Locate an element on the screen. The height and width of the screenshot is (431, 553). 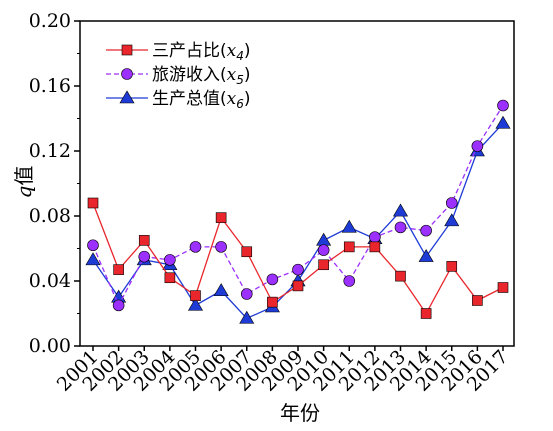
legend-item-circle: 旅游收入(x5) is located at coordinates (178, 76).